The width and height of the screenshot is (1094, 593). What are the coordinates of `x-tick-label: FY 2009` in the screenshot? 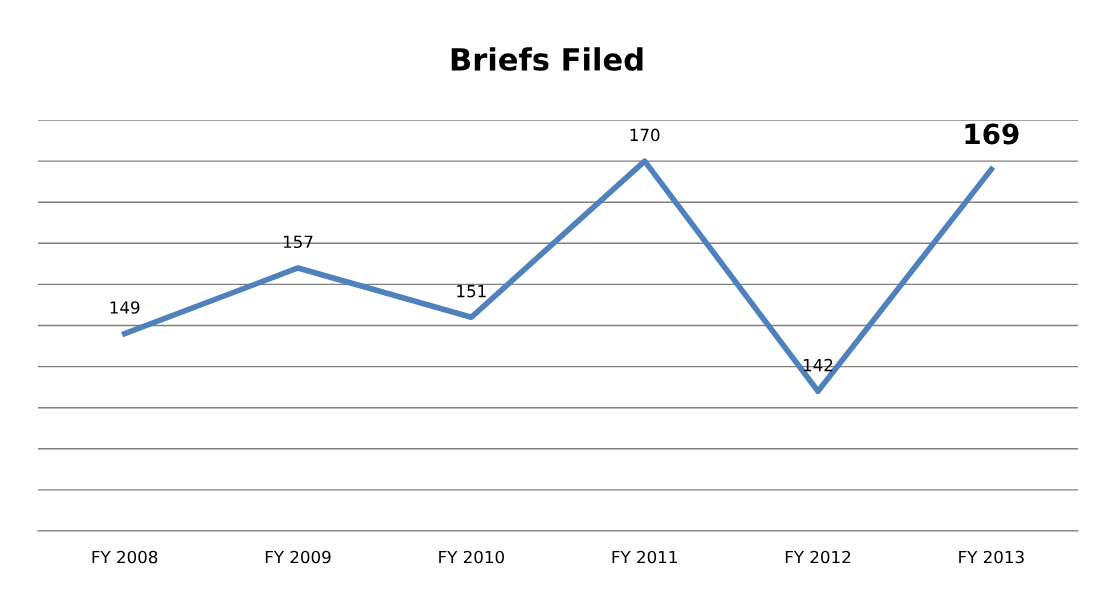 It's located at (298, 557).